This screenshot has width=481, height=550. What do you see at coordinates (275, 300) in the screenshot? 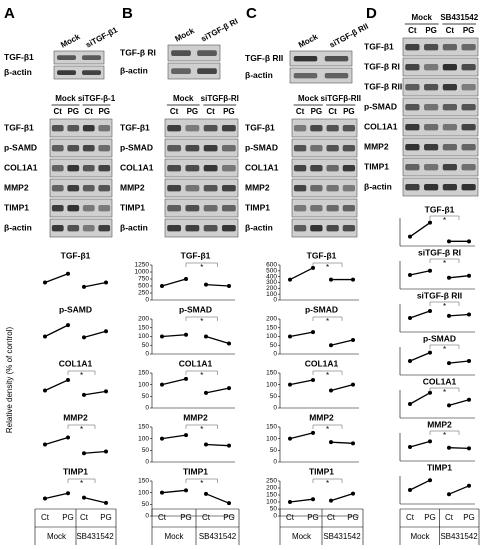
I see `y-tick-label: 0` at bounding box center [275, 300].